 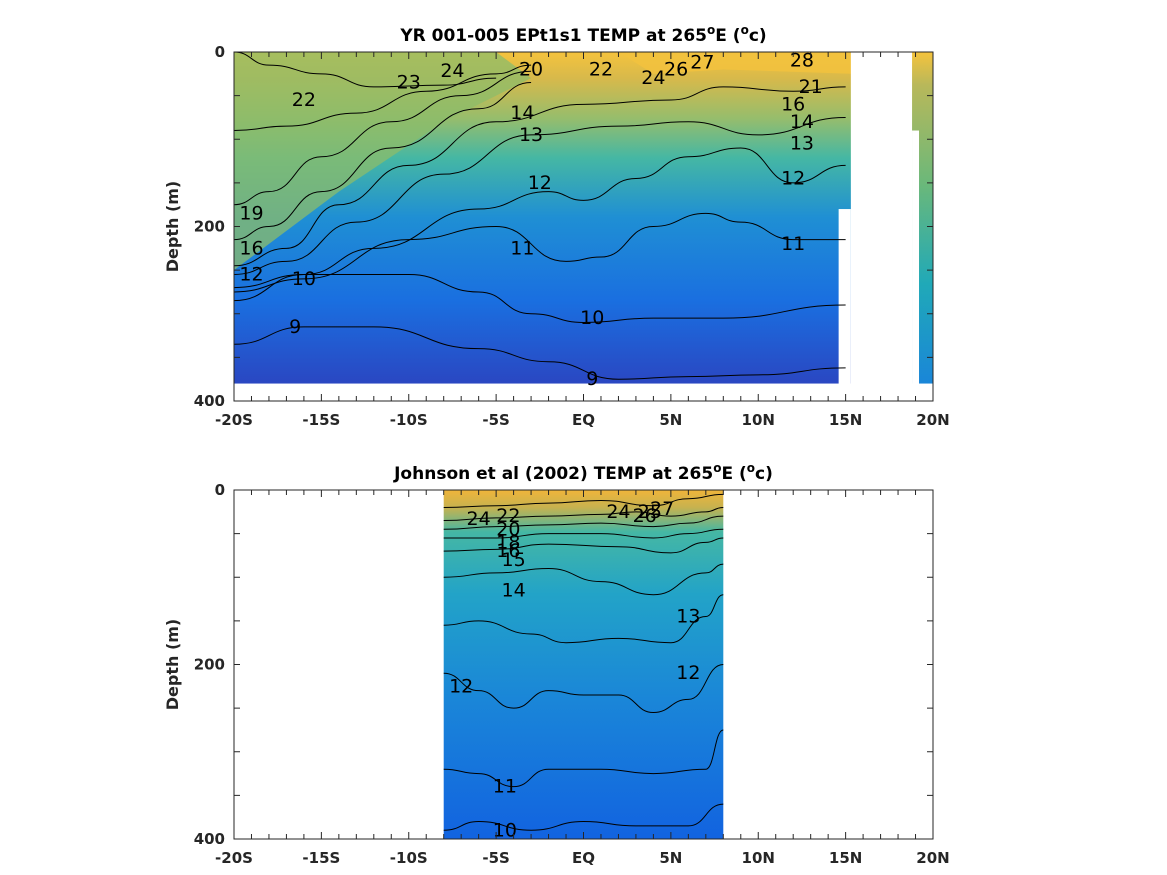 What do you see at coordinates (553, 36) in the screenshot?
I see `chart-title-part: YR 001-005 EPt1s1 TEMP at 265` at bounding box center [553, 36].